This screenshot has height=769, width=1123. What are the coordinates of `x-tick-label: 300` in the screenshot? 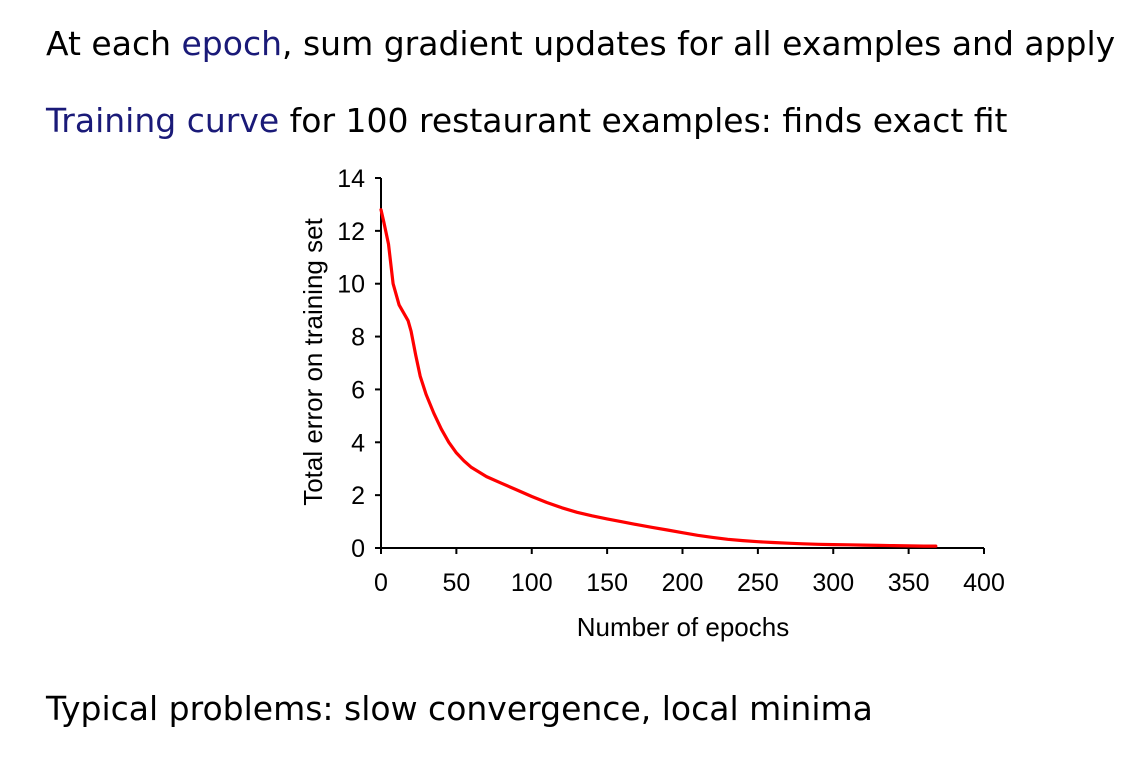 It's located at (833, 583).